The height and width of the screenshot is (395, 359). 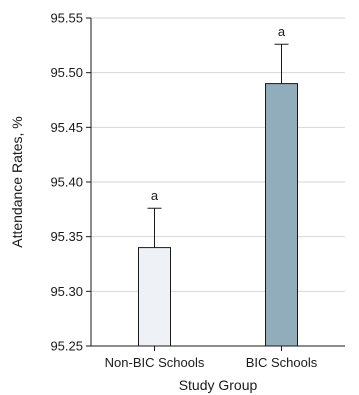 I want to click on y-tick-label: 95.35, so click(x=66, y=236).